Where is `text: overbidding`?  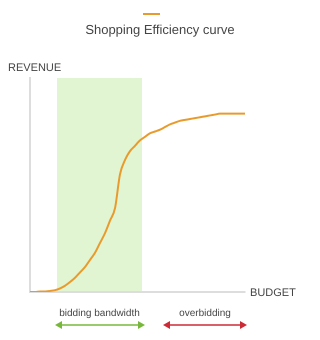 text: overbidding is located at coordinates (205, 313).